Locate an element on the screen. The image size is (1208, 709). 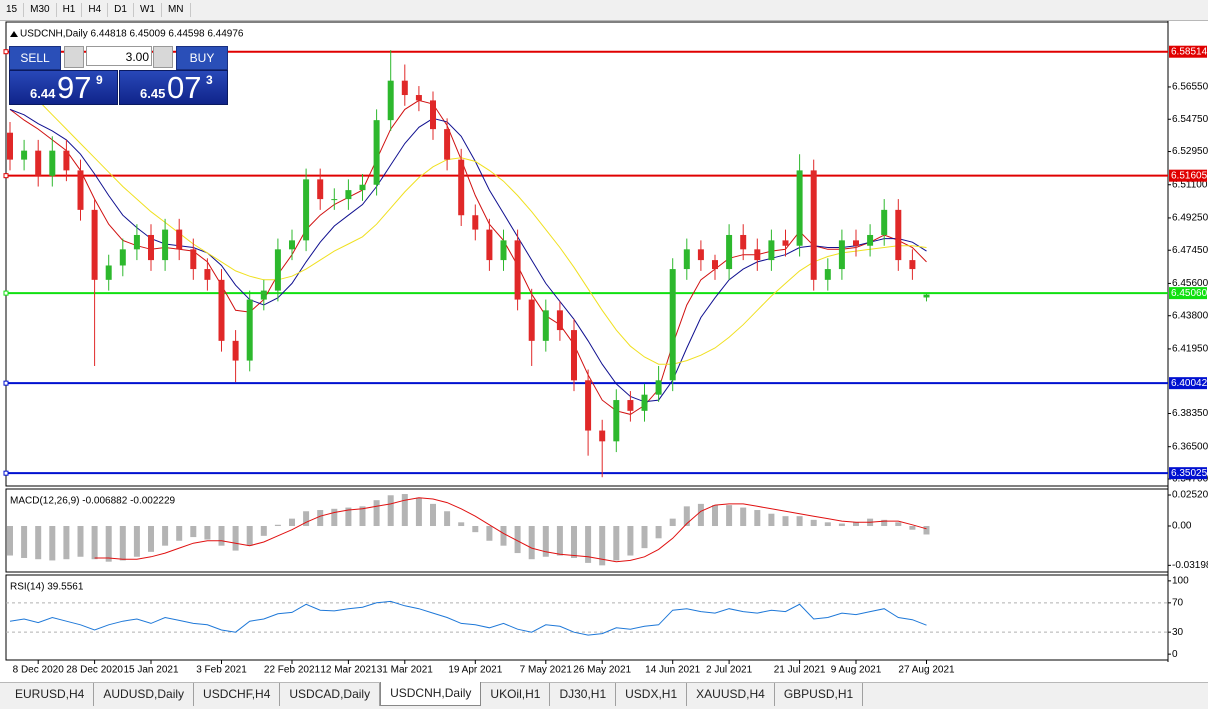
chart-tab: DJ30,H1 is located at coordinates (583, 694).